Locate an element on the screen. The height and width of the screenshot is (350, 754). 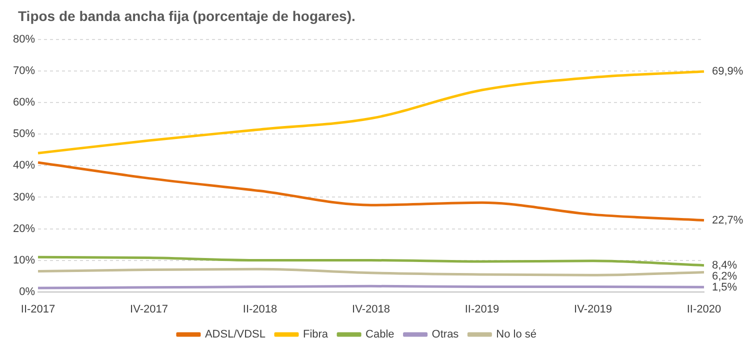
y-tick-label: 20% is located at coordinates (24, 228).